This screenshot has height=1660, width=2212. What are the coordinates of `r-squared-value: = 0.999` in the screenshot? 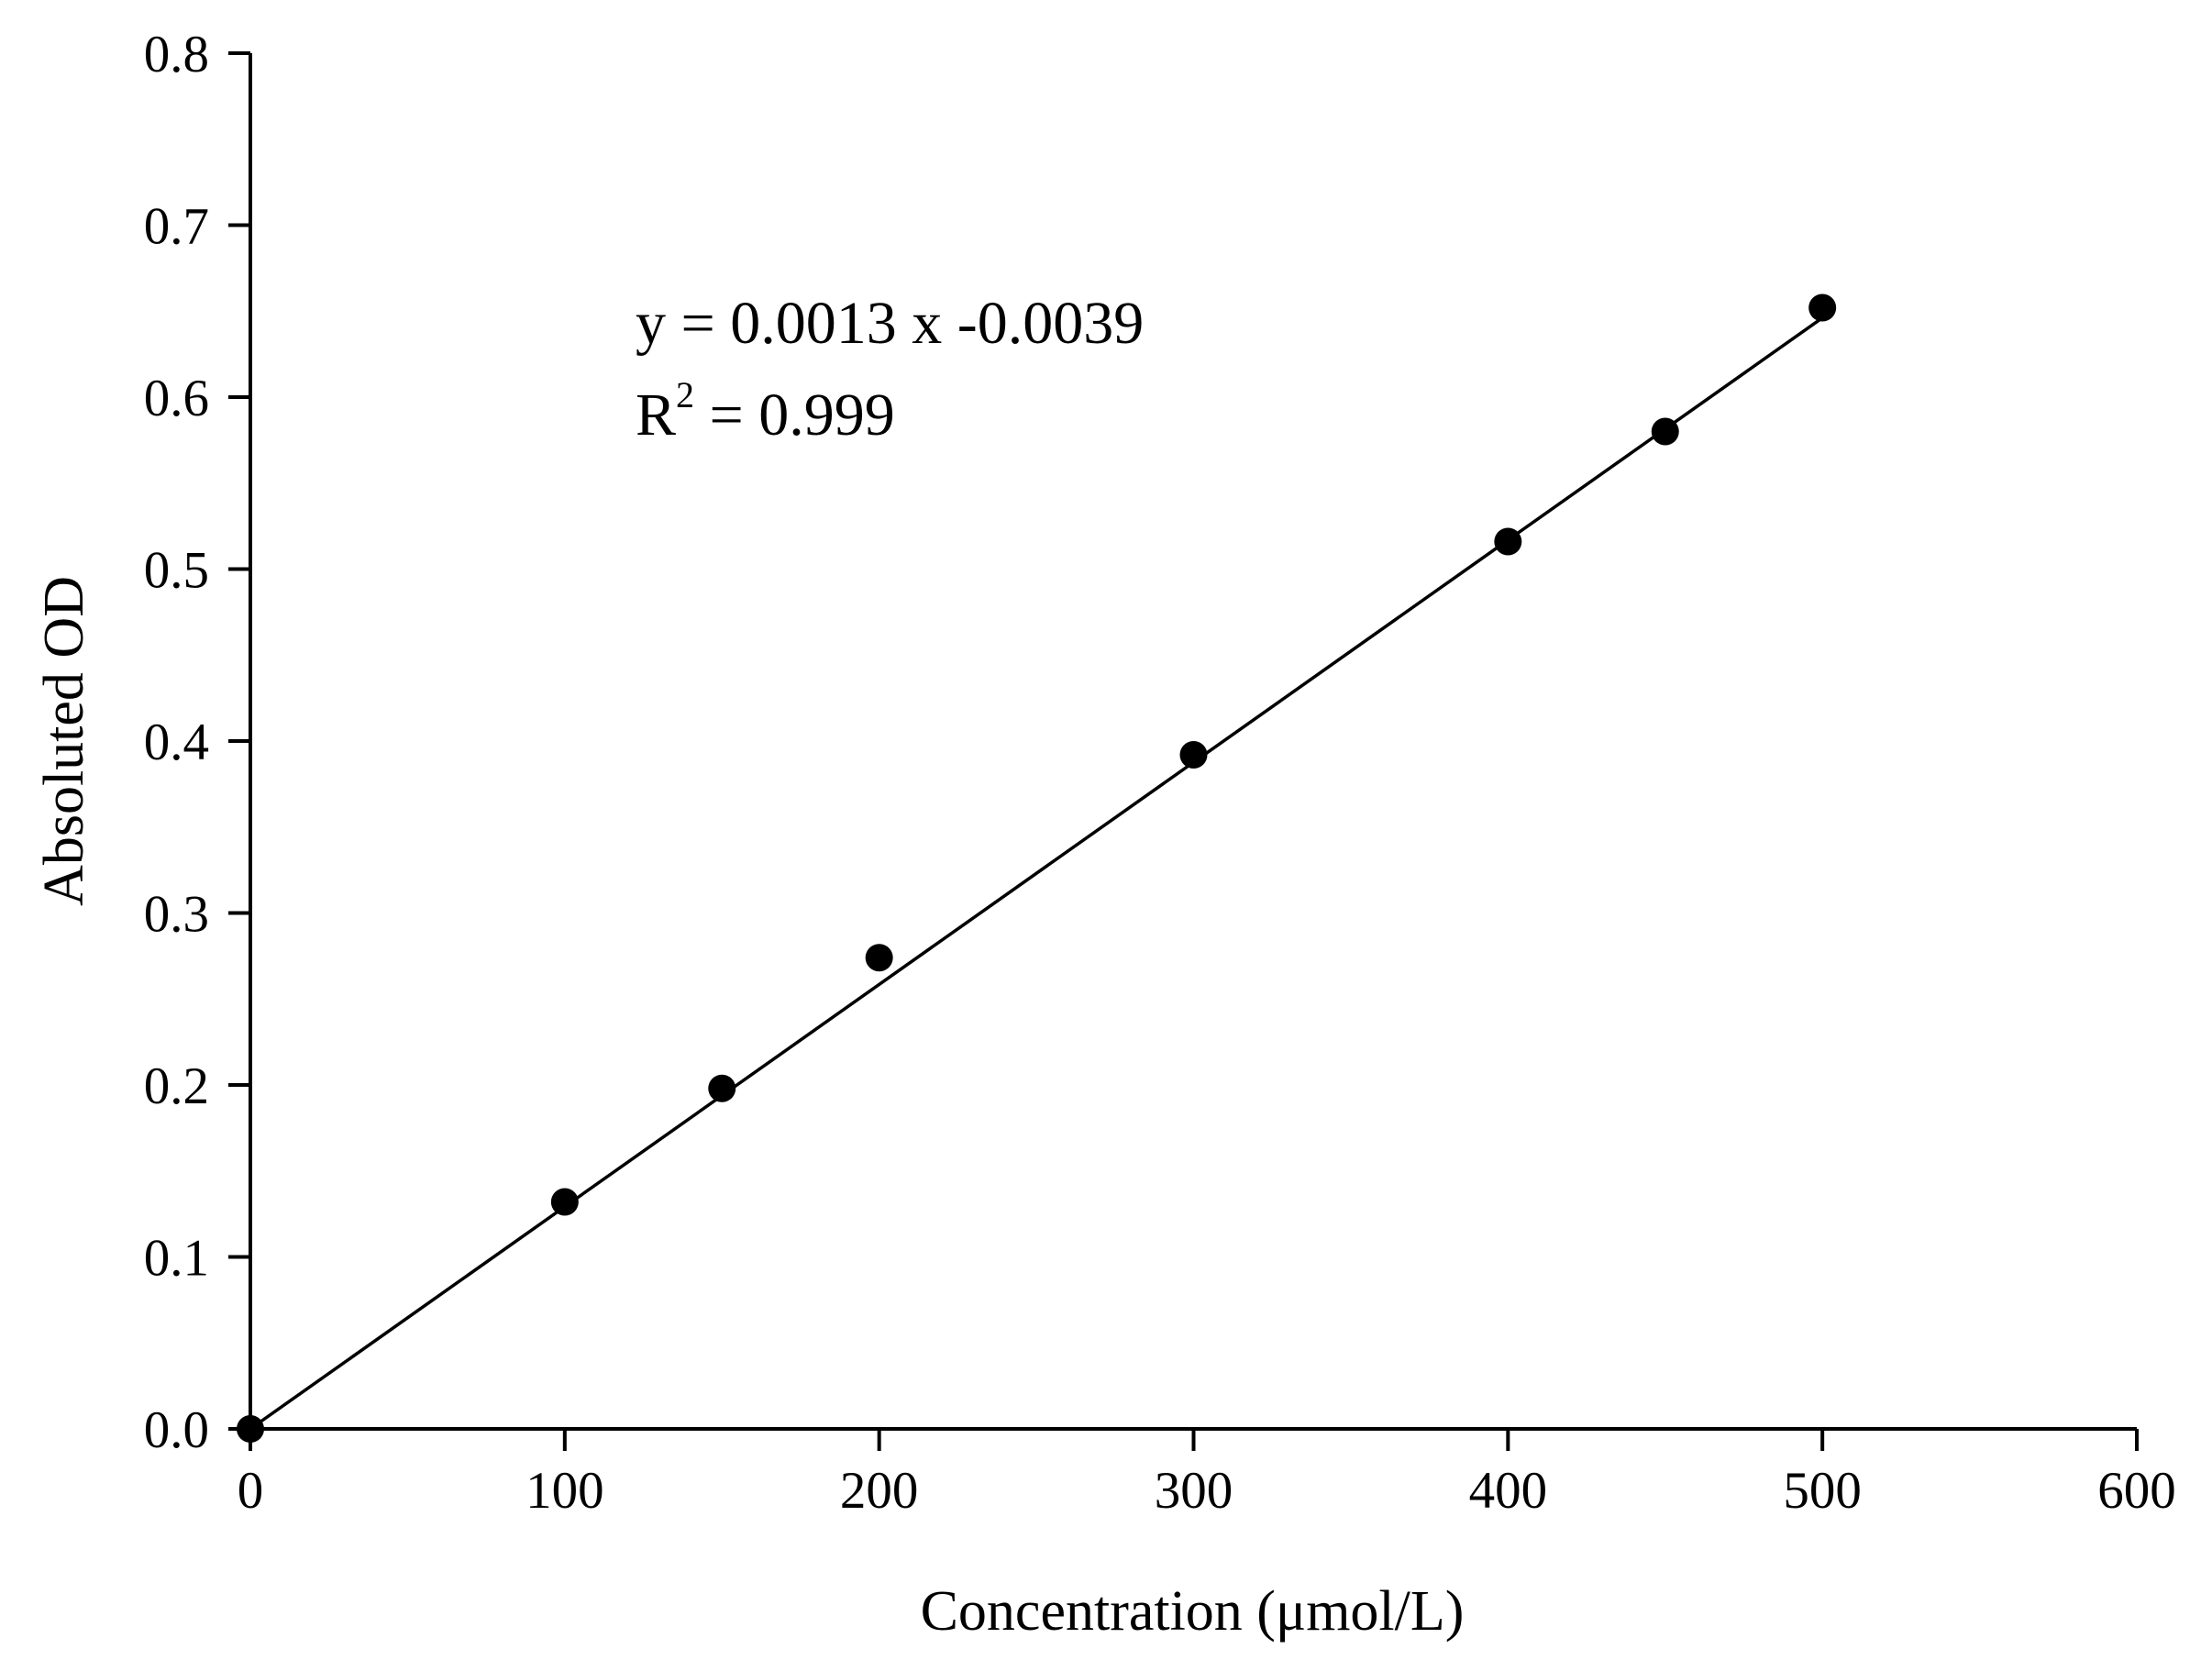 It's located at (795, 415).